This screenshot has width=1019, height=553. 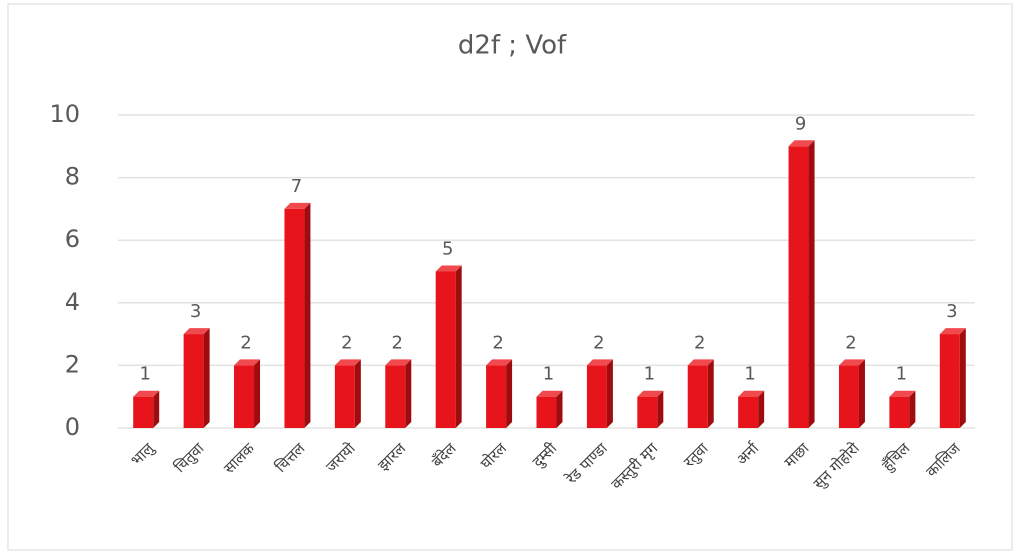 I want to click on y-tick-label: 6, so click(x=72, y=239).